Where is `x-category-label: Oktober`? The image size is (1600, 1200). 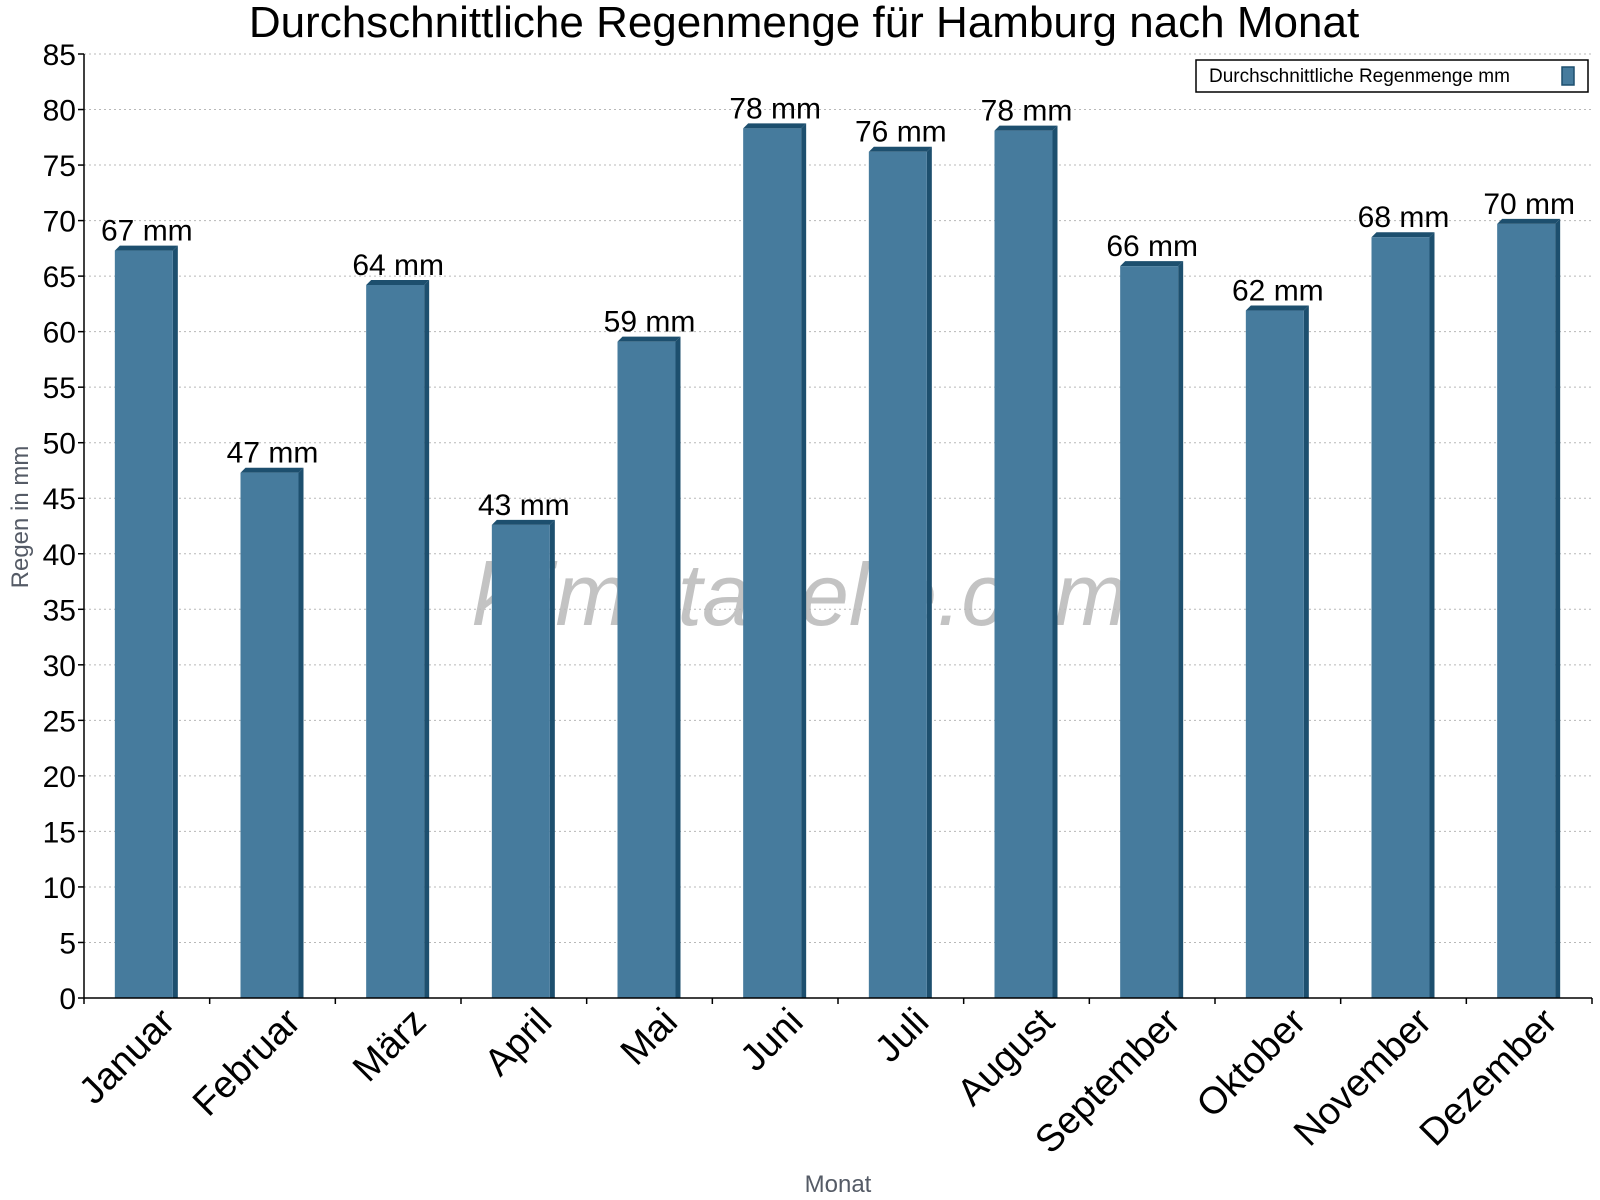 x-category-label: Oktober is located at coordinates (1252, 1063).